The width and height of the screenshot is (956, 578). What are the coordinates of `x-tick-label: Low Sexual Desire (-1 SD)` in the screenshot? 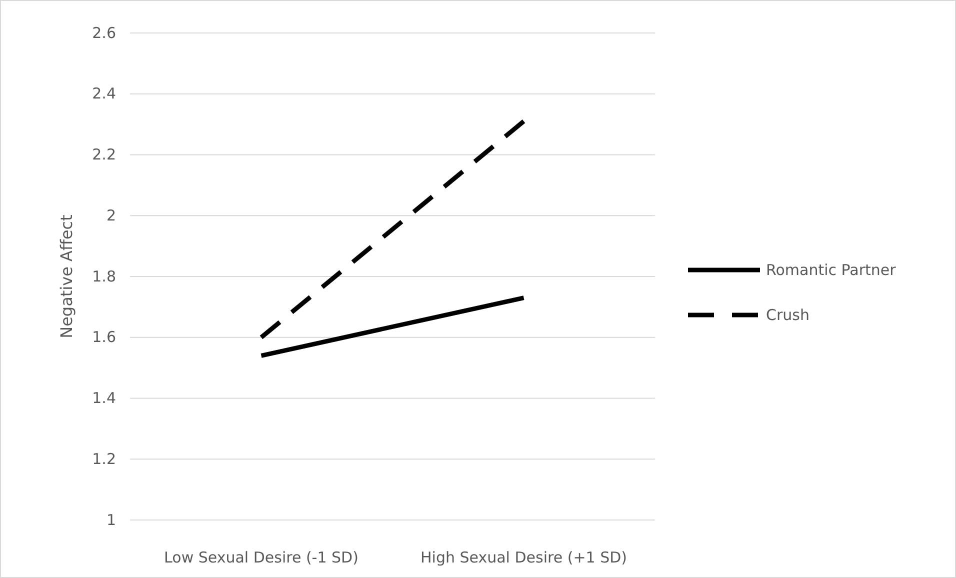 It's located at (261, 557).